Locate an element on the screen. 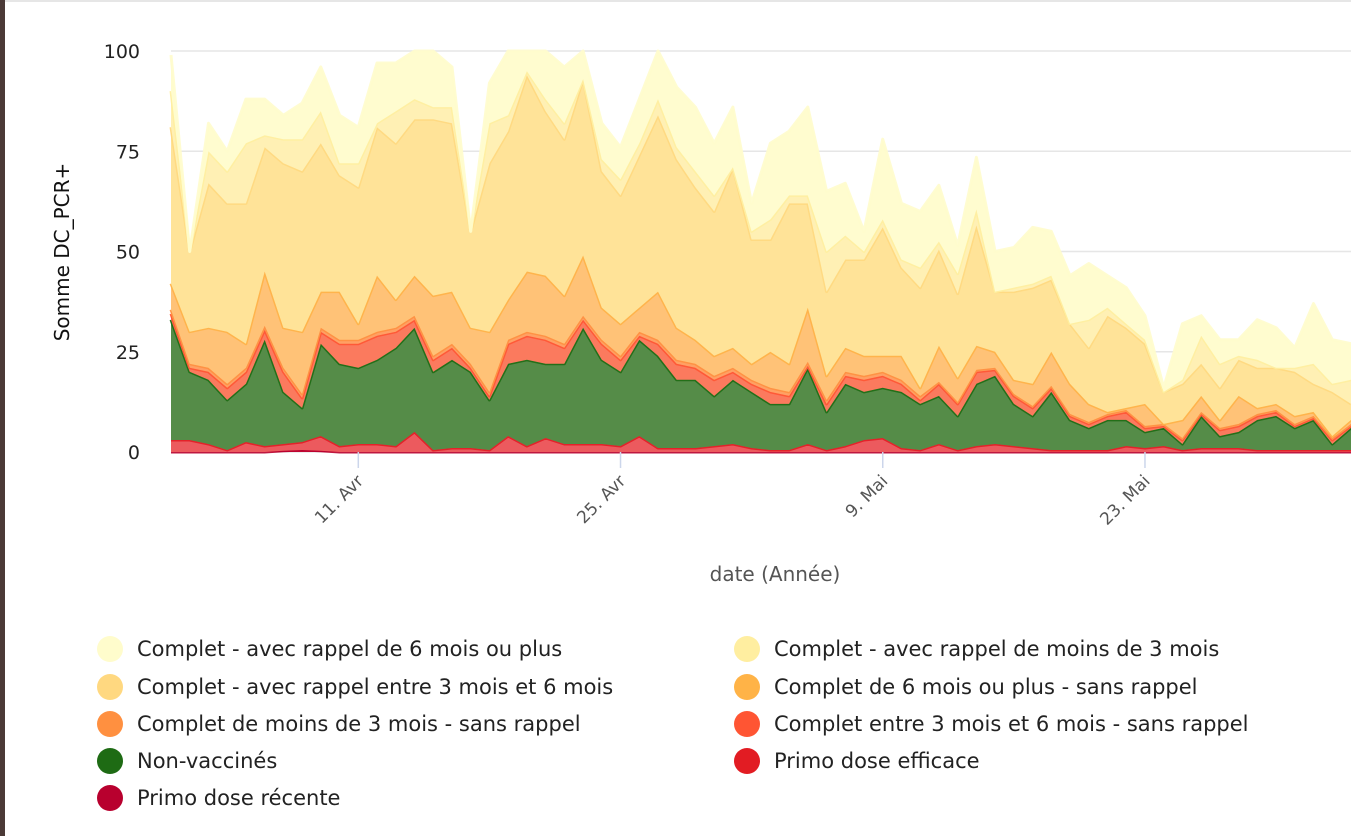  legend-label: Complet de moins de 3 mois - sans rappel is located at coordinates (359, 724).